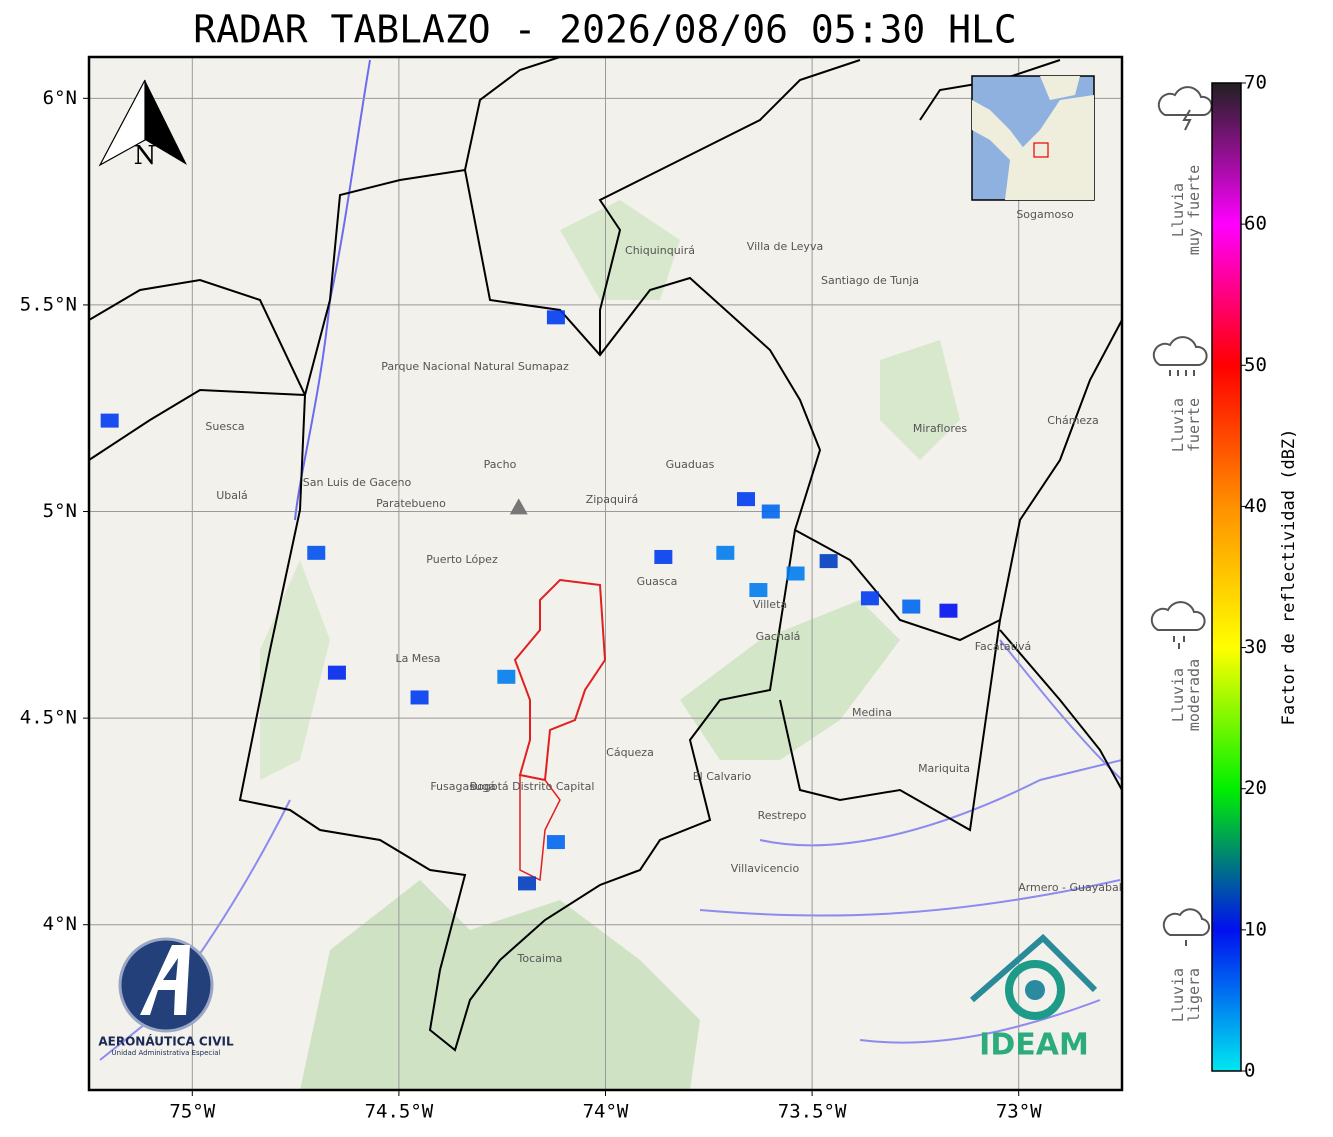  What do you see at coordinates (1255, 224) in the screenshot?
I see `colorbar-tick-label: 60` at bounding box center [1255, 224].